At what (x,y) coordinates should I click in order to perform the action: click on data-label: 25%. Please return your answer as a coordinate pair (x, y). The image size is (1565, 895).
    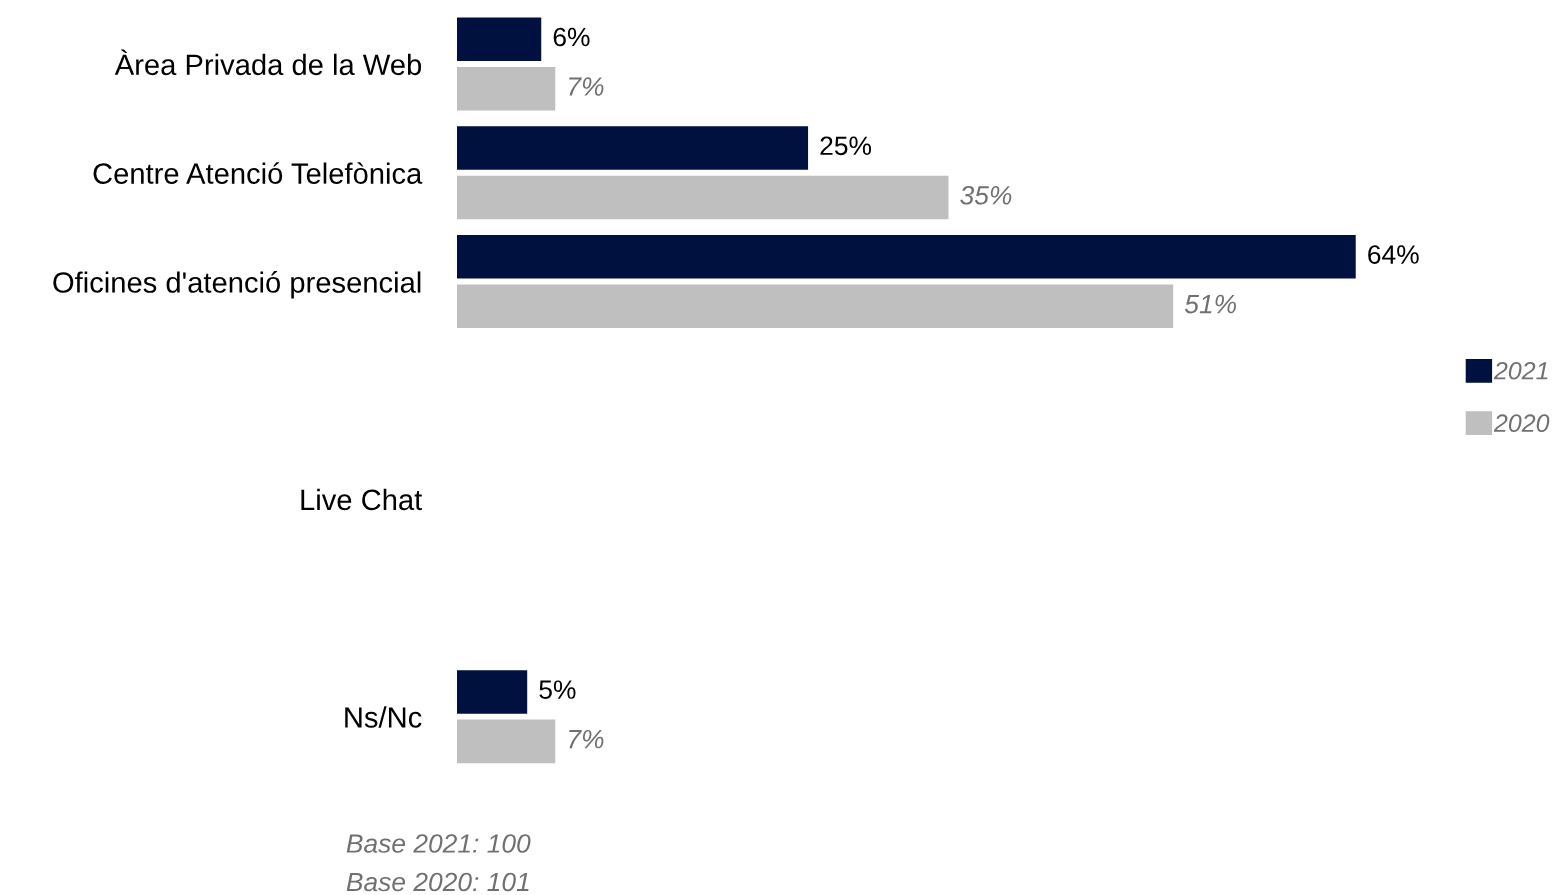
    Looking at the image, I should click on (846, 146).